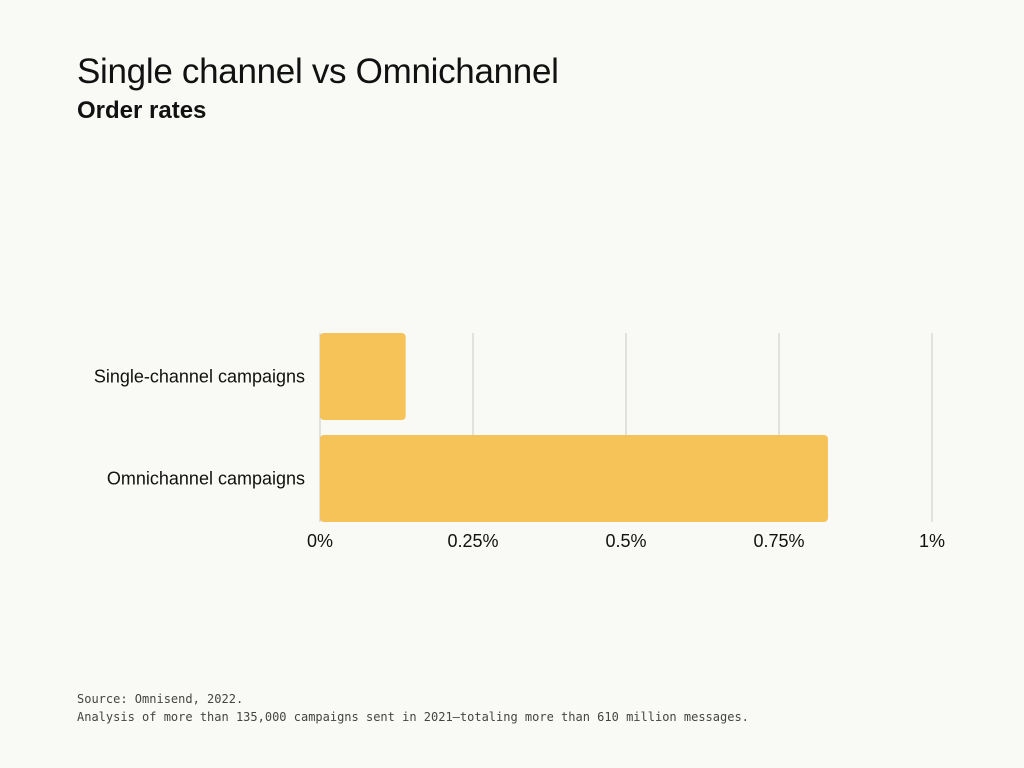  Describe the element at coordinates (142, 110) in the screenshot. I see `chart-subtitle: Order rates` at that location.